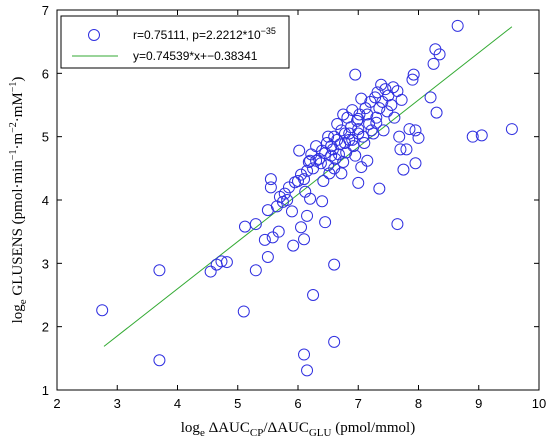  I want to click on x-axis-title: loge ΔAUCCP/ΔAUCGLU (pmol/mmol), so click(298, 429).